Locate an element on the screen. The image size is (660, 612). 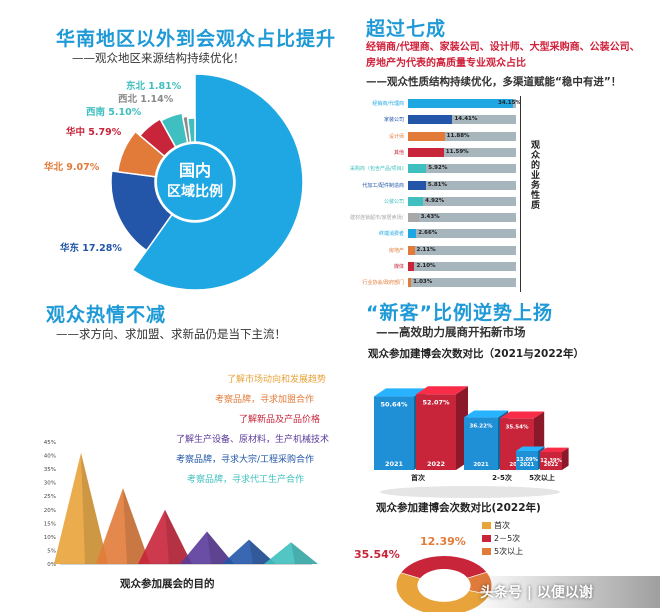
visit-donut-legend: 首次 2－5次 5次以上 is located at coordinates (502, 538).